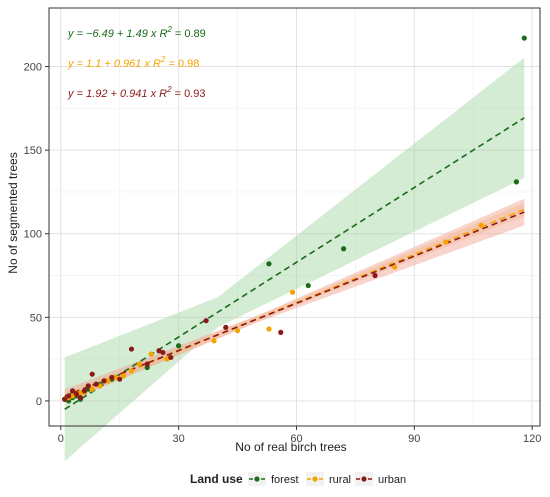 The image size is (550, 497). What do you see at coordinates (13, 212) in the screenshot?
I see `y-axis-label: No of segmented trees` at bounding box center [13, 212].